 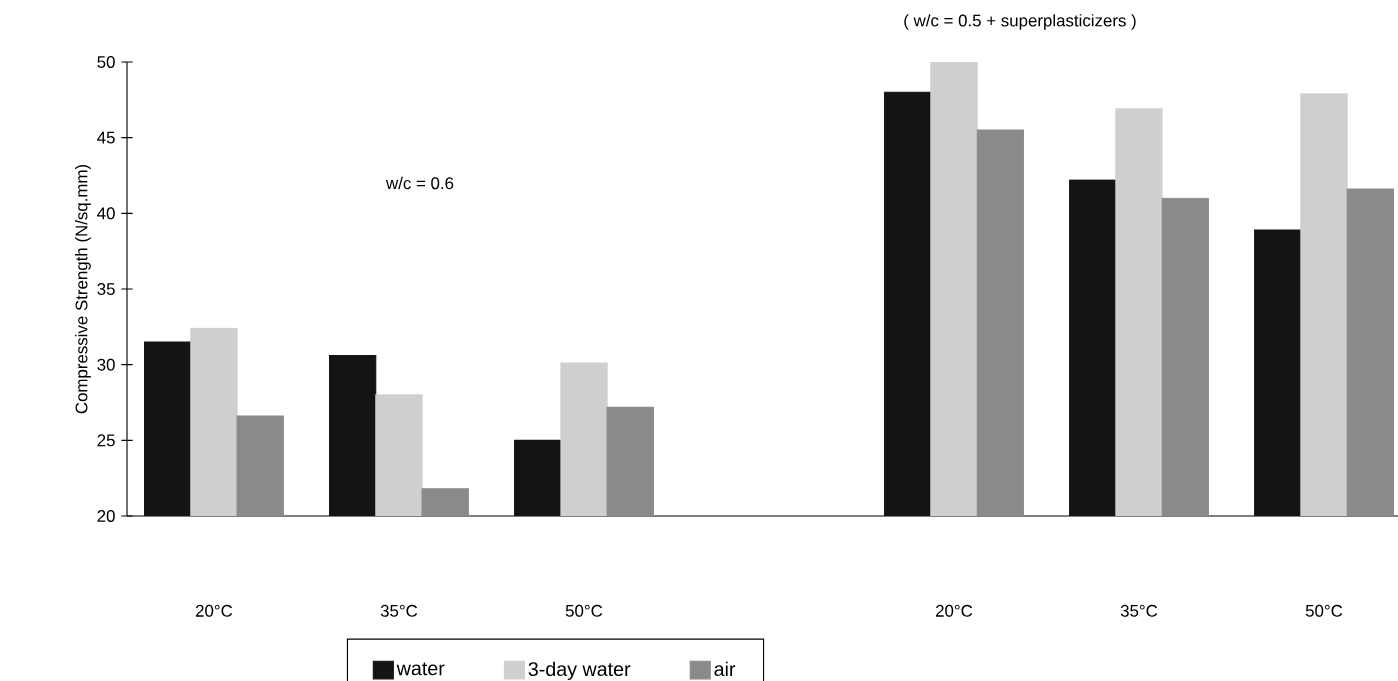 What do you see at coordinates (106, 289) in the screenshot?
I see `y-tick-label: 35` at bounding box center [106, 289].